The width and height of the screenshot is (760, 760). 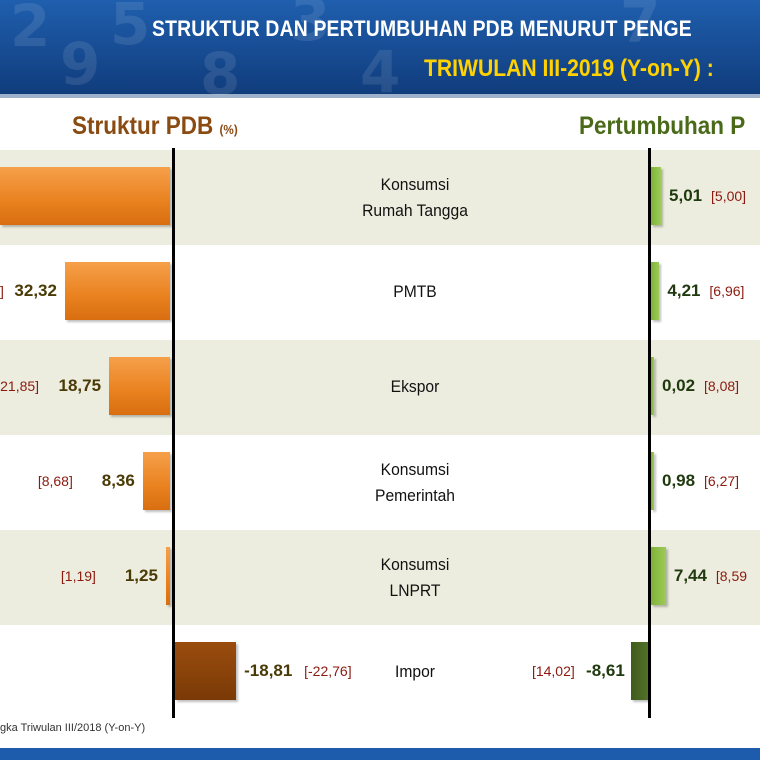 I want to click on struktur-prev-label: [21,85], so click(x=20, y=386).